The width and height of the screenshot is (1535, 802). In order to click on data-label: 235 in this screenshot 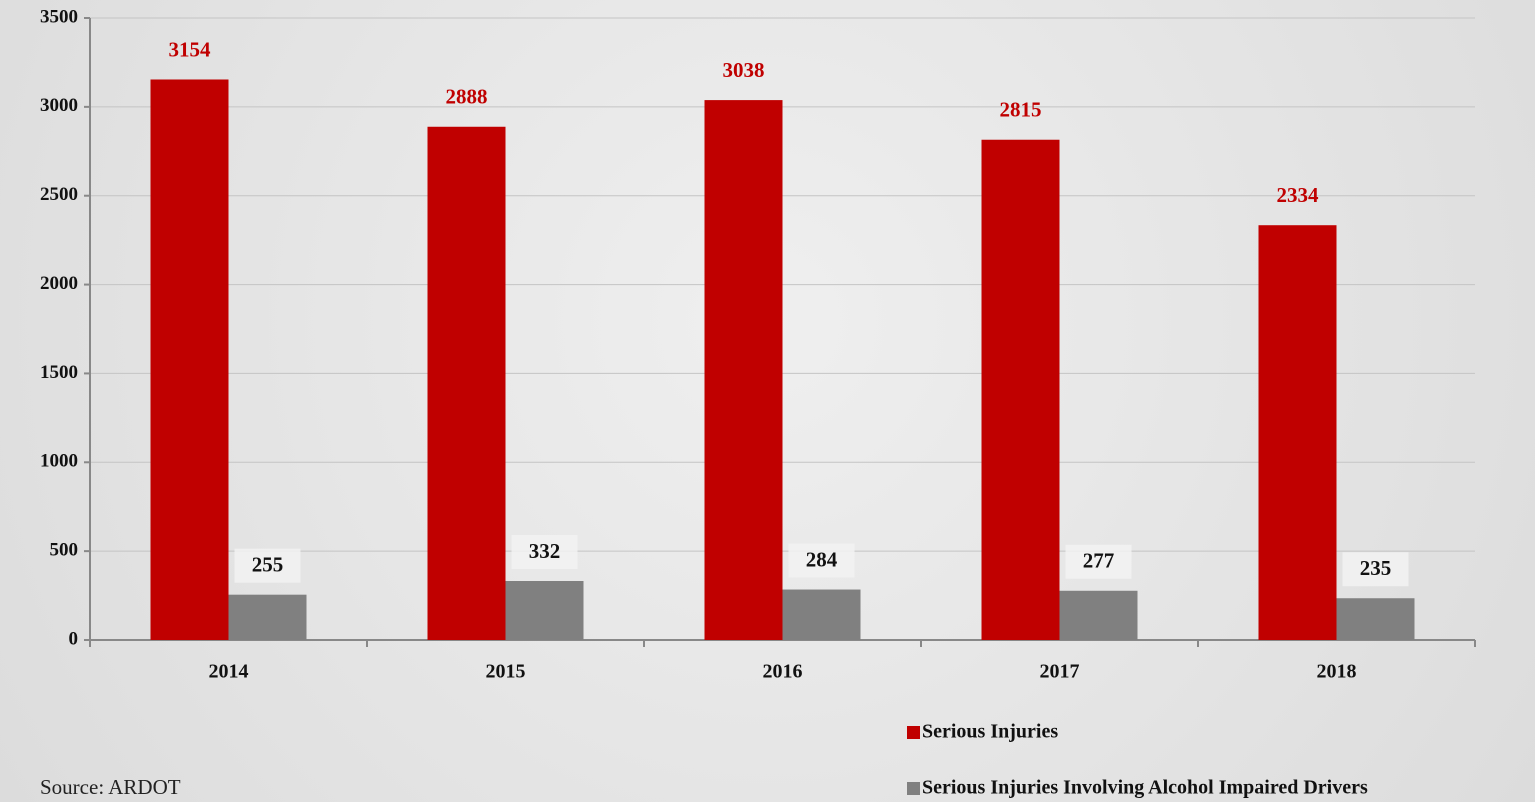, I will do `click(1376, 568)`.